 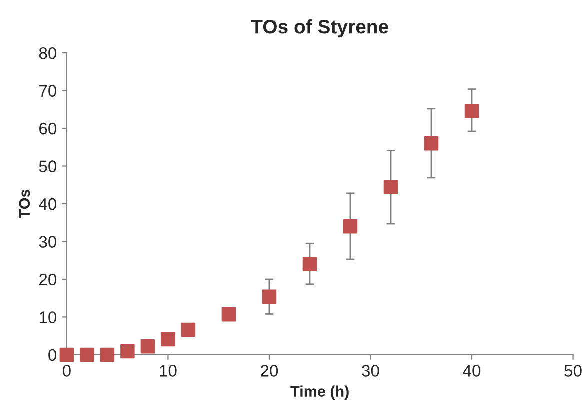 What do you see at coordinates (319, 29) in the screenshot?
I see `chart-title: TOs of Styrene` at bounding box center [319, 29].